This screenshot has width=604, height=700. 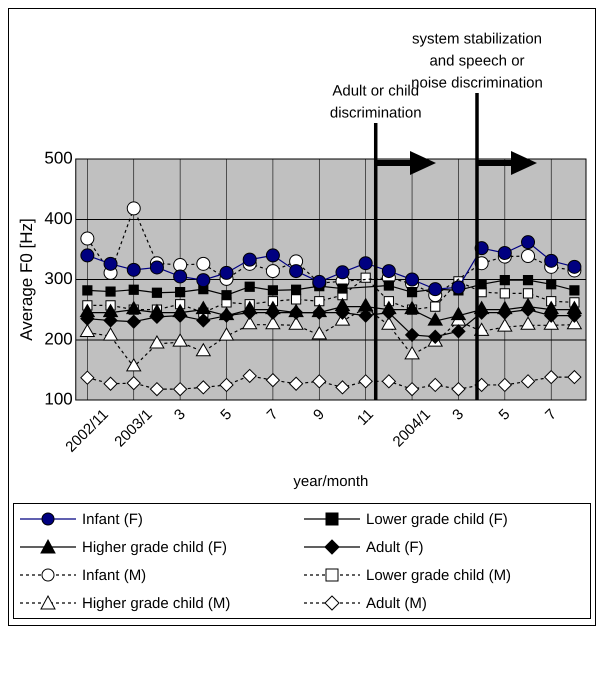 What do you see at coordinates (58, 399) in the screenshot?
I see `y-tick-label: 100` at bounding box center [58, 399].